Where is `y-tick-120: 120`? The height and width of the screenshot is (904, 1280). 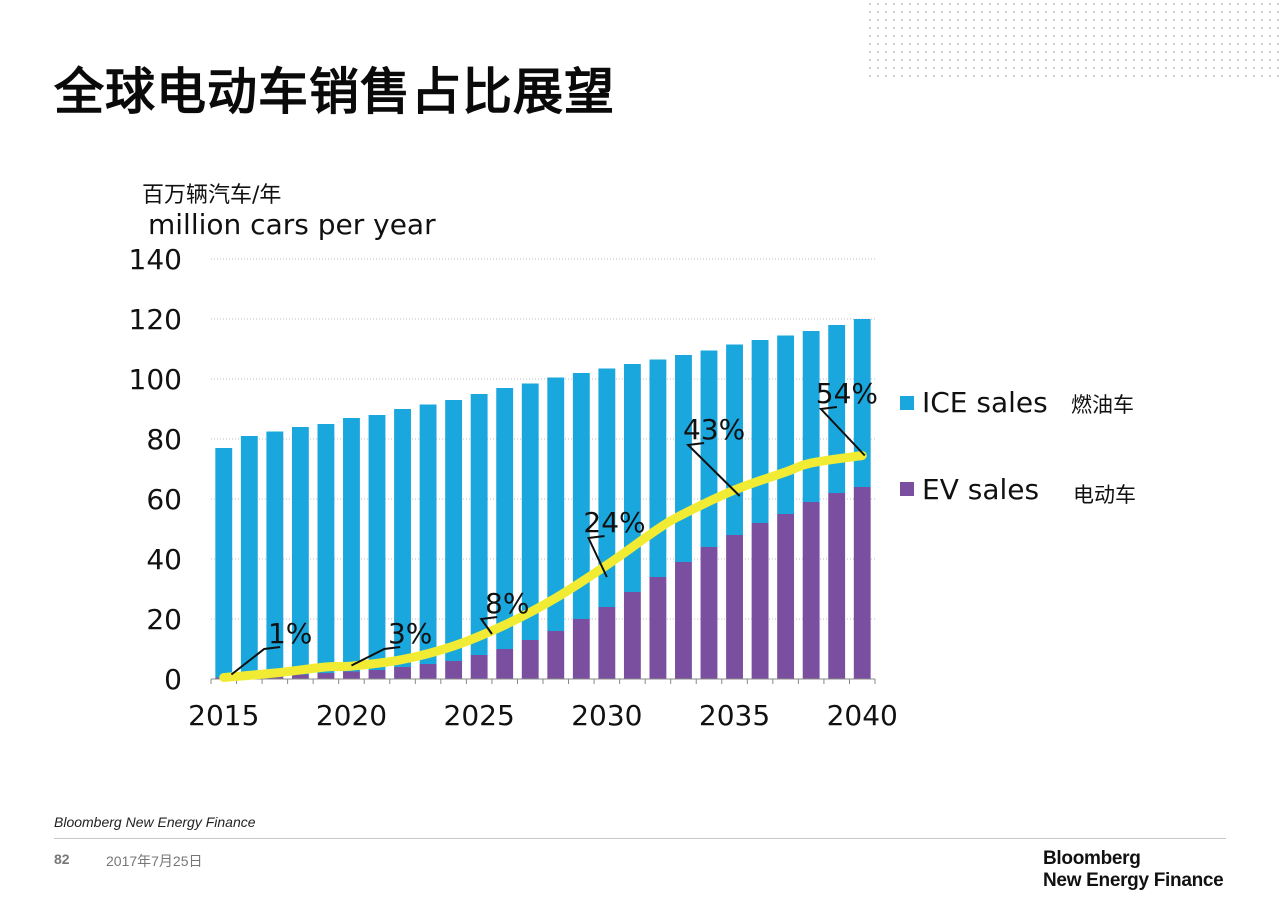 y-tick-120: 120 is located at coordinates (155, 319).